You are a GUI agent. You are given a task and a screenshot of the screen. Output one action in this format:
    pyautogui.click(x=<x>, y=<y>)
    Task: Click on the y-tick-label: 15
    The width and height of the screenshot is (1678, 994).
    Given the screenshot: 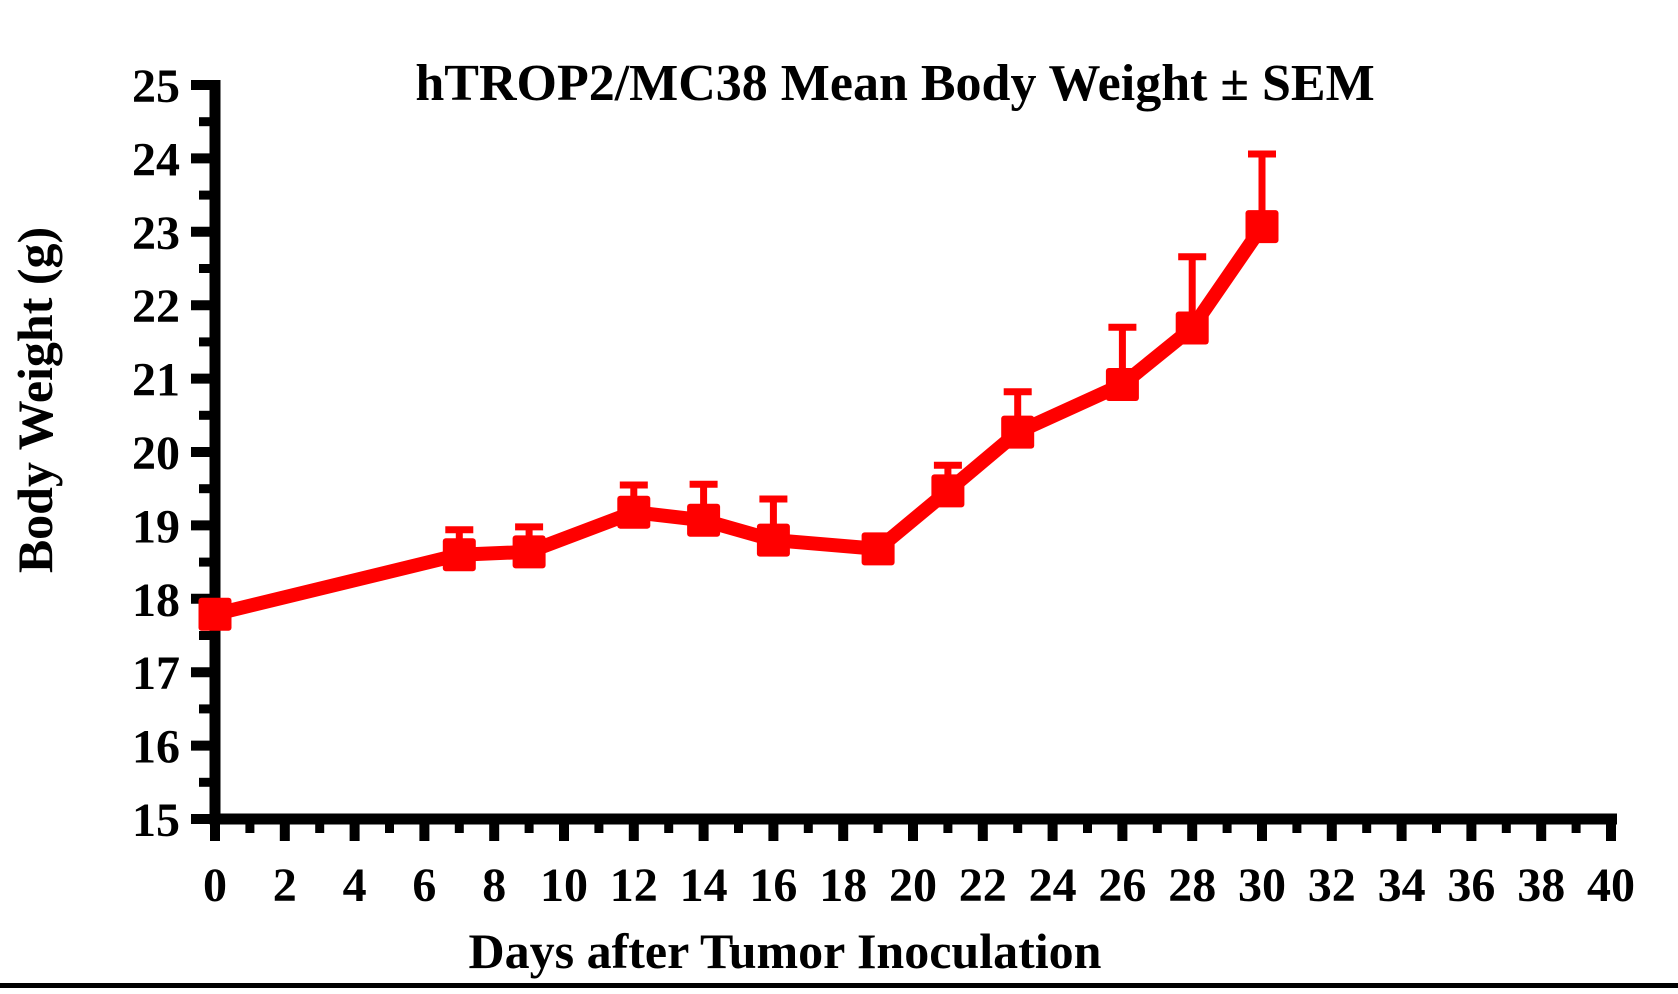 What is the action you would take?
    pyautogui.click(x=156, y=820)
    